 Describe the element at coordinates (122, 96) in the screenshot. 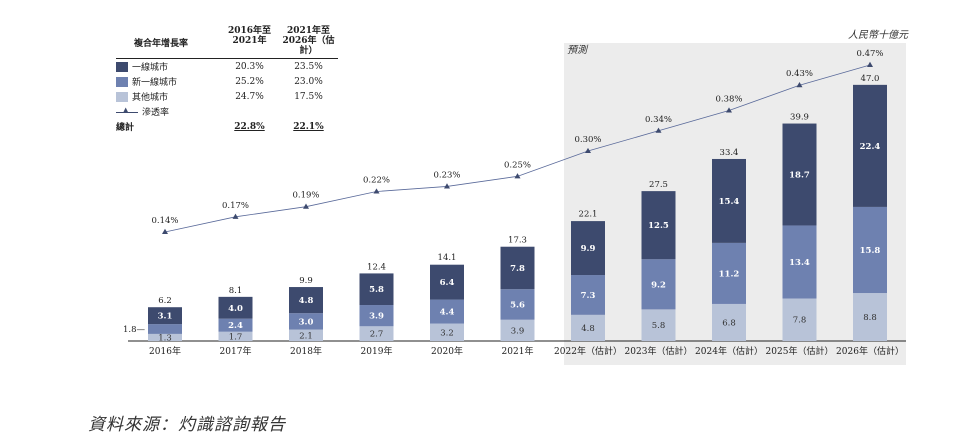

I see `other-swatch` at that location.